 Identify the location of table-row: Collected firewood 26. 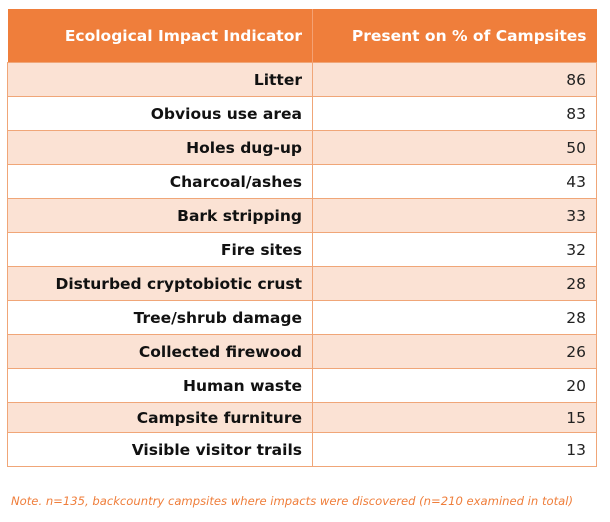
(302, 351).